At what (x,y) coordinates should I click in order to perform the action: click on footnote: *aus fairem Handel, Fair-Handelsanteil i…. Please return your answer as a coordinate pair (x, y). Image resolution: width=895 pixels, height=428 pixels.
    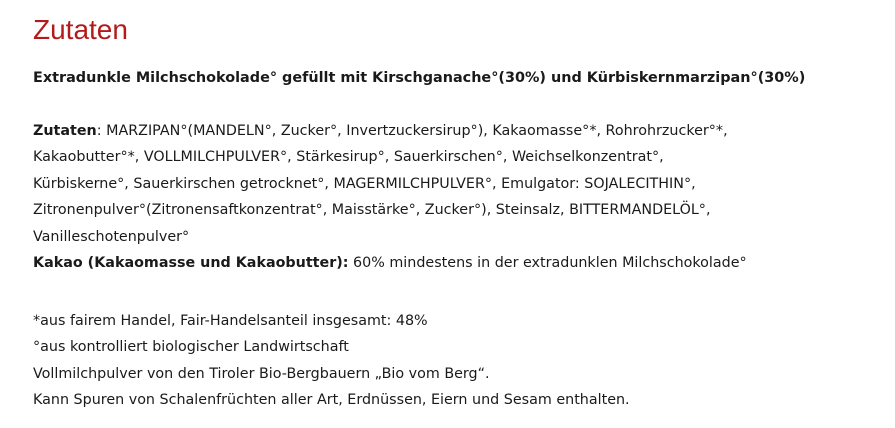
    Looking at the image, I should click on (230, 321).